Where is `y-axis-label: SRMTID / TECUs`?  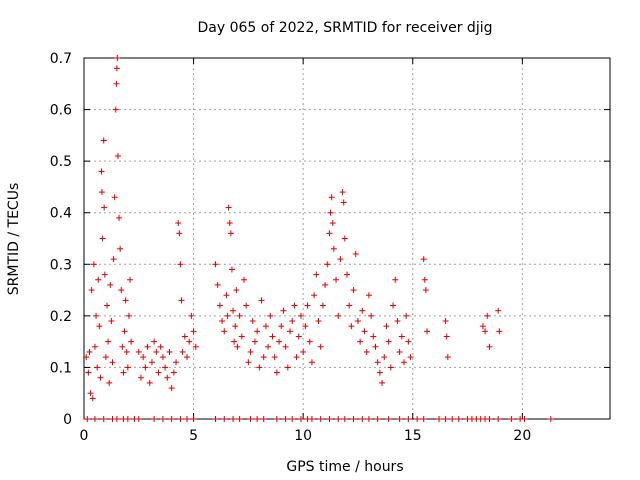
y-axis-label: SRMTID / TECUs is located at coordinates (14, 239).